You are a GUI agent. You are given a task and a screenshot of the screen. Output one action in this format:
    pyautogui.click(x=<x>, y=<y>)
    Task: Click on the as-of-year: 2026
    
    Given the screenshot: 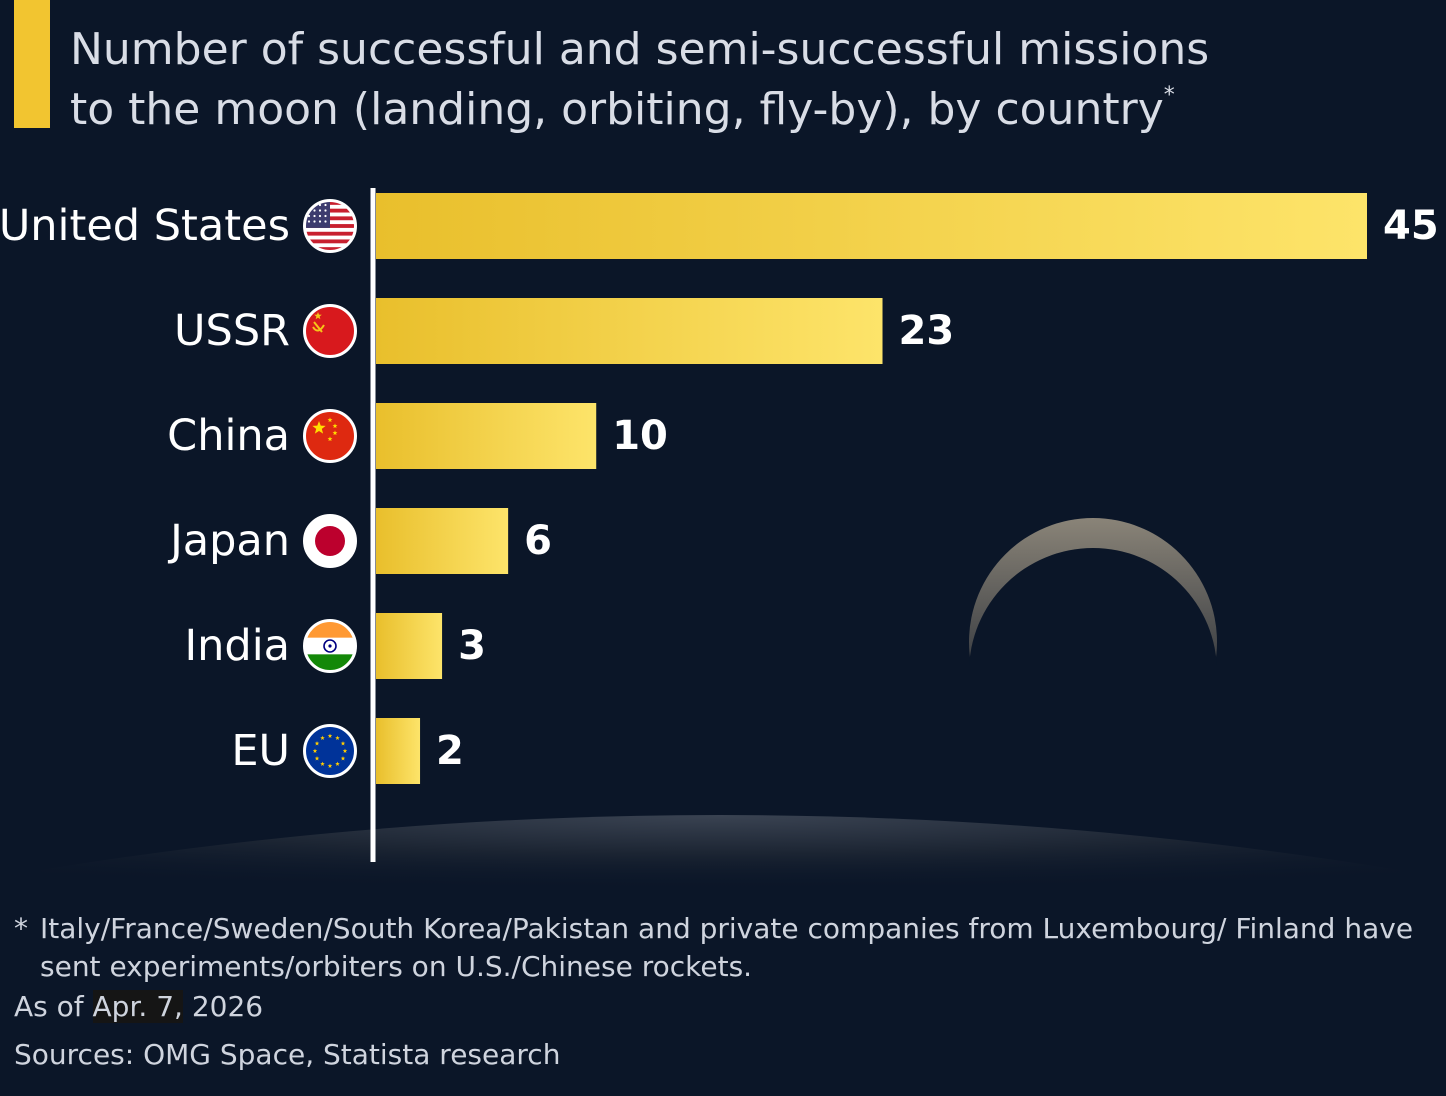 What is the action you would take?
    pyautogui.click(x=223, y=1006)
    